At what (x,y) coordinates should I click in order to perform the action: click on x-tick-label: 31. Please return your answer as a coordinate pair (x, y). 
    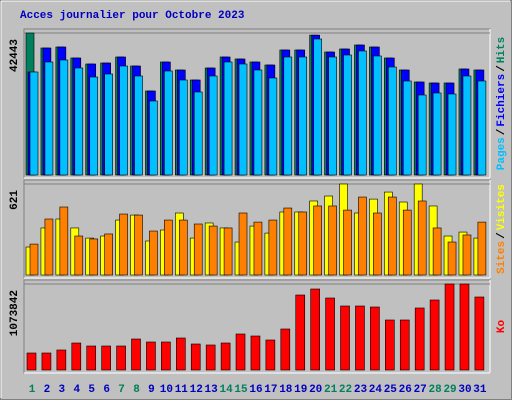
    Looking at the image, I should click on (480, 390).